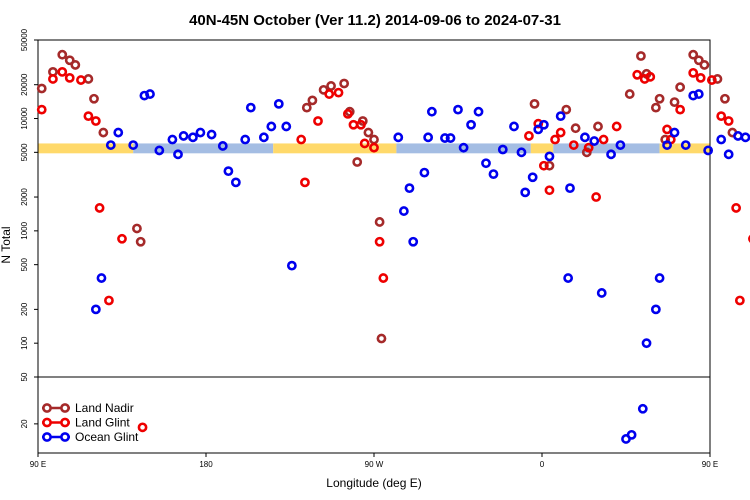 The image size is (750, 500). Describe the element at coordinates (24, 39) in the screenshot. I see `y-tick-label: 50000` at that location.